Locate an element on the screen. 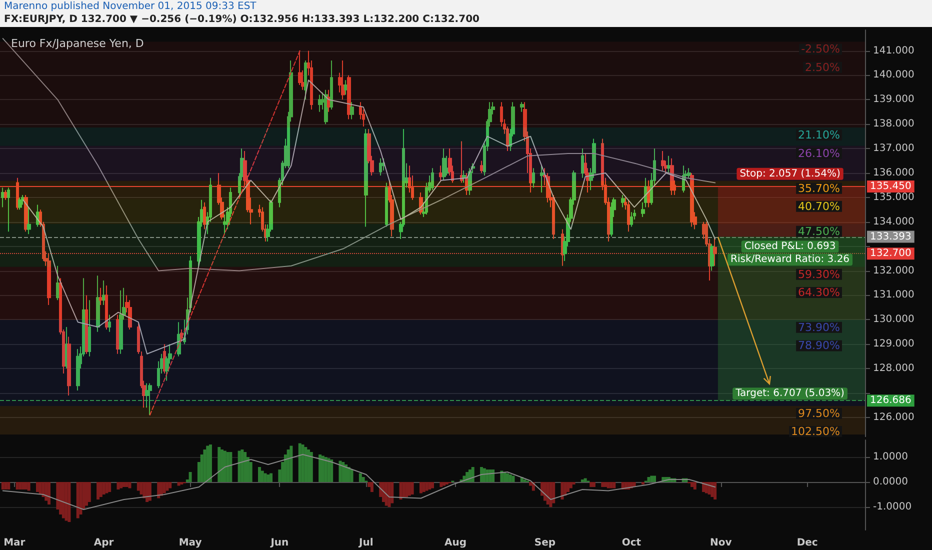 This screenshot has height=550, width=932. band-label: 21.10% is located at coordinates (819, 135).